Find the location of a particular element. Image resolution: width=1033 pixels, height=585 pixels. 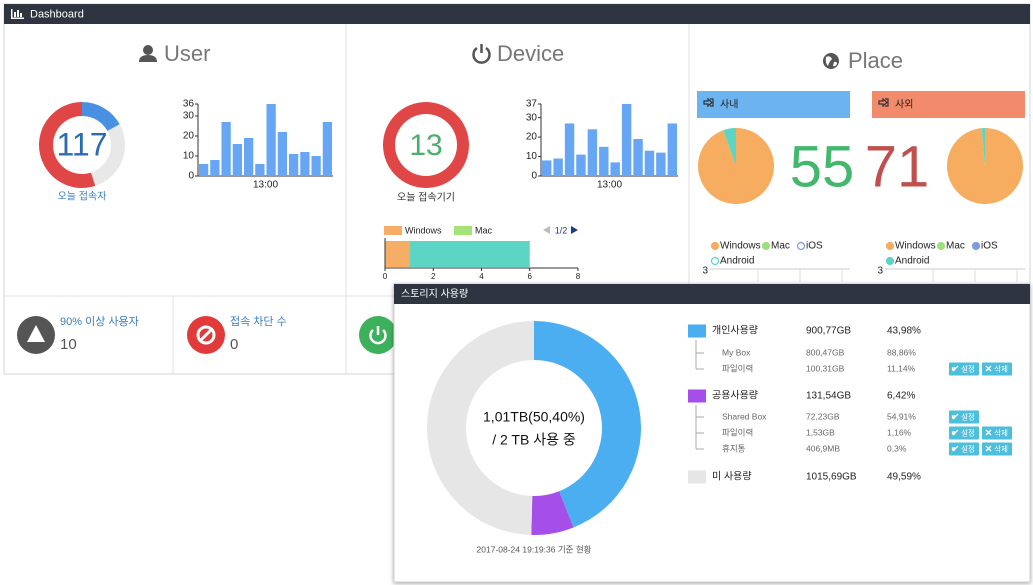

group-amount: 131,54GB is located at coordinates (828, 396).